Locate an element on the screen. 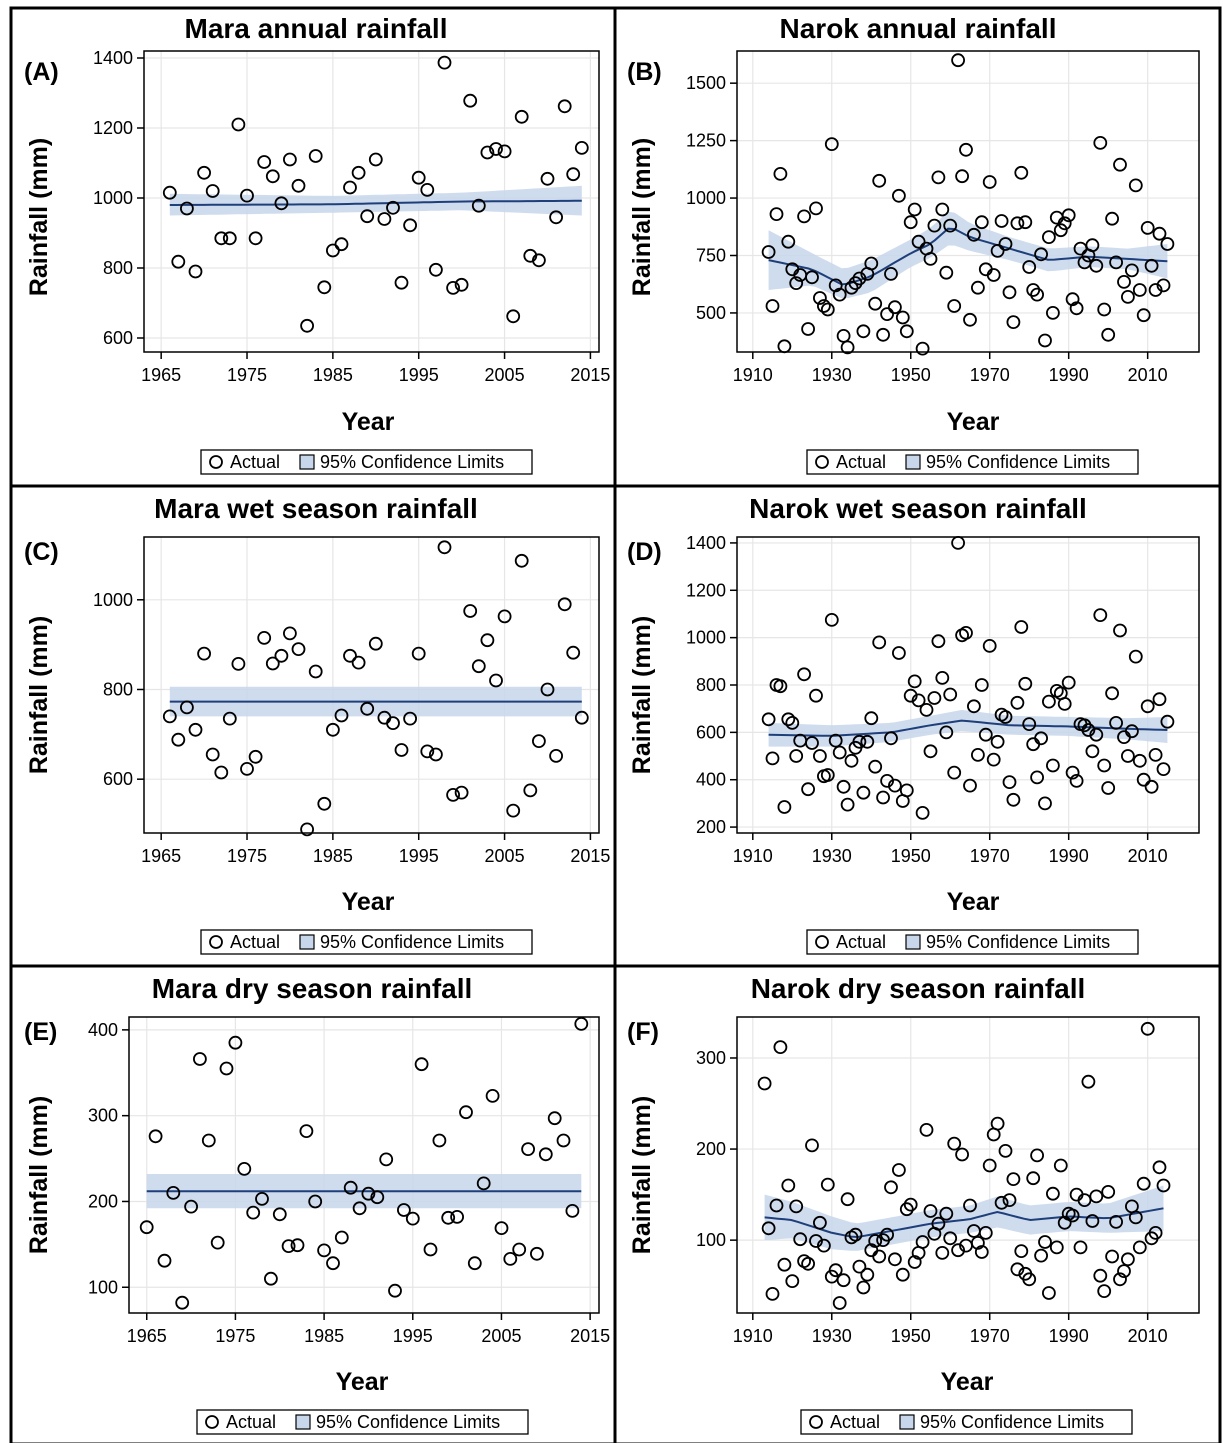 This screenshot has width=1223, height=1443. legend-ci-label: 95% Confidence Limits is located at coordinates (1018, 942).